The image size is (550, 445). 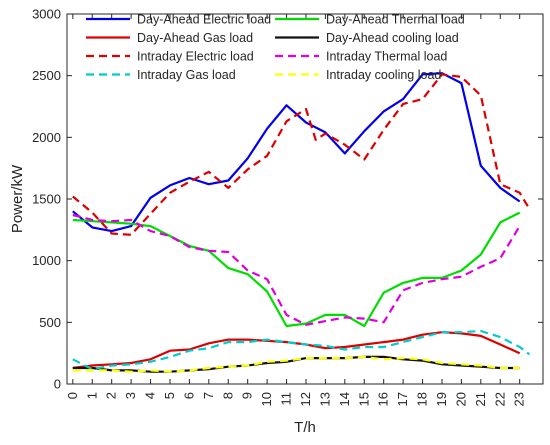 I want to click on x-tick-label-23: 23, so click(x=519, y=399).